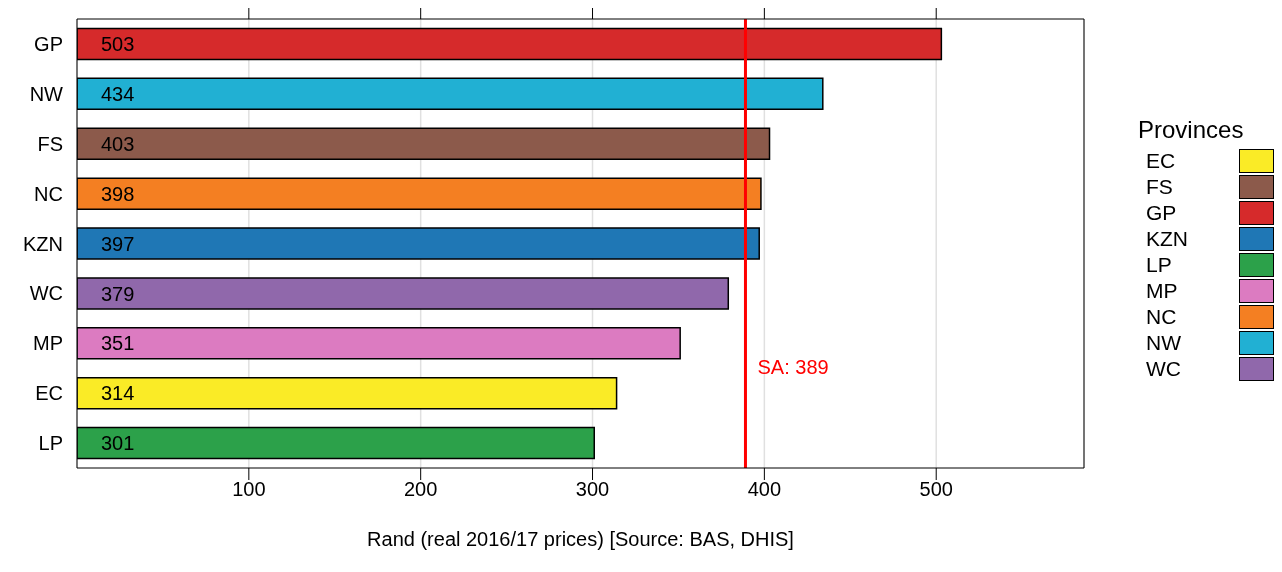 This screenshot has height=572, width=1282. What do you see at coordinates (1191, 130) in the screenshot?
I see `legend-title: Provinces` at bounding box center [1191, 130].